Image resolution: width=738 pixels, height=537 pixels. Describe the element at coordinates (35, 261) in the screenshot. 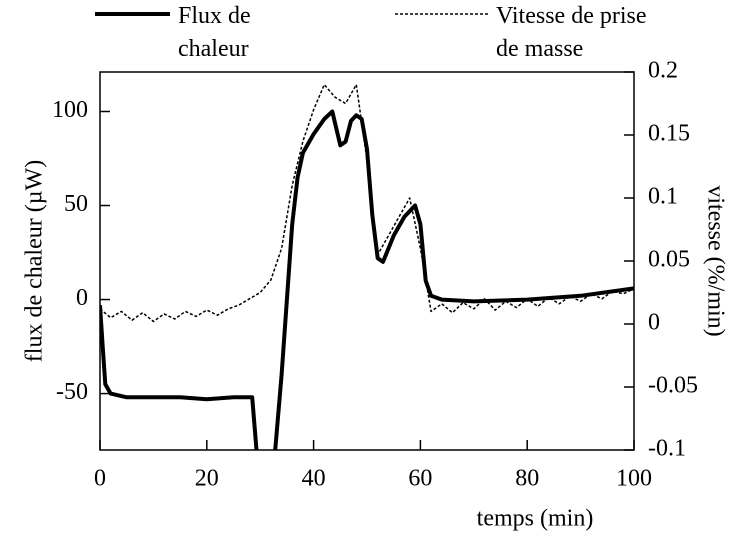

I see `y-axis-label: flux de chaleur (µW)` at that location.